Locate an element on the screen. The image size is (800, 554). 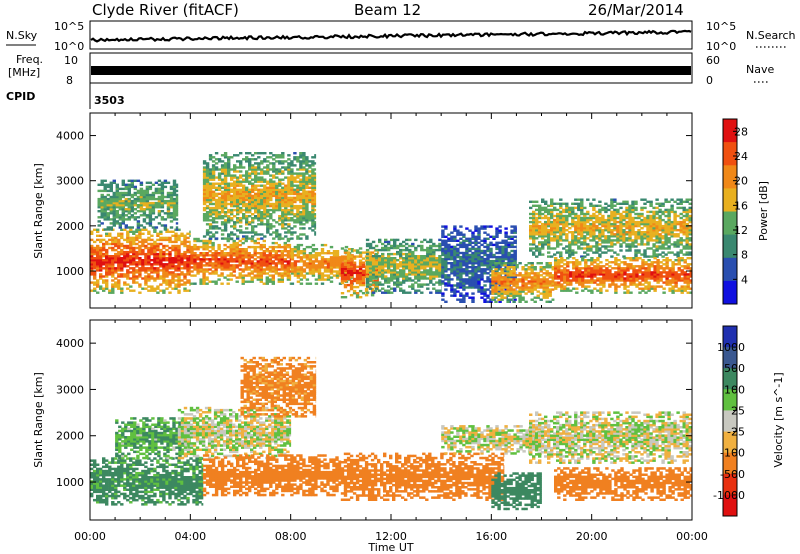
nave-tick-top: 60 is located at coordinates (713, 60).